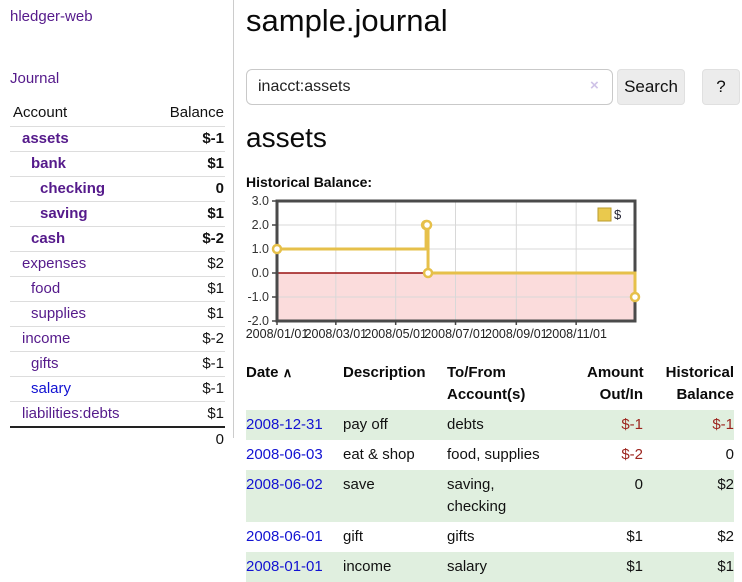 The image size is (742, 582). Describe the element at coordinates (384, 372) in the screenshot. I see `column-header-description: Description` at that location.